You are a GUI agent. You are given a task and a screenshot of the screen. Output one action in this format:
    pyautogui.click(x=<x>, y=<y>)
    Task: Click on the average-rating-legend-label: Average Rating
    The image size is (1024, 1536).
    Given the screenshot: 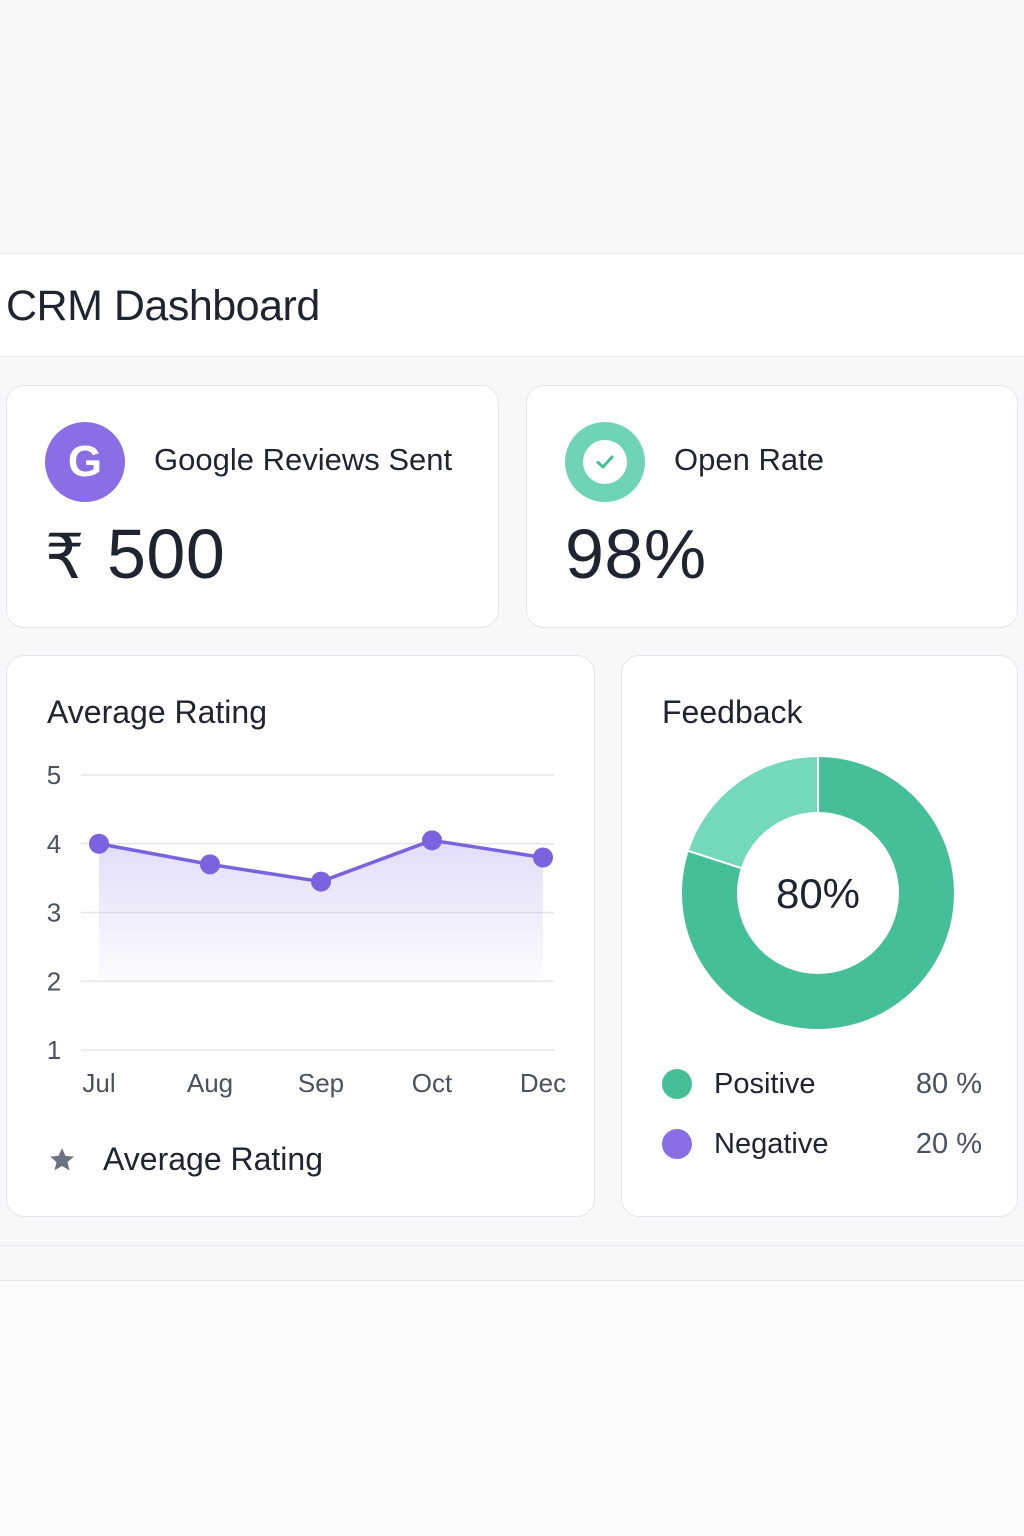 What is the action you would take?
    pyautogui.click(x=213, y=1159)
    